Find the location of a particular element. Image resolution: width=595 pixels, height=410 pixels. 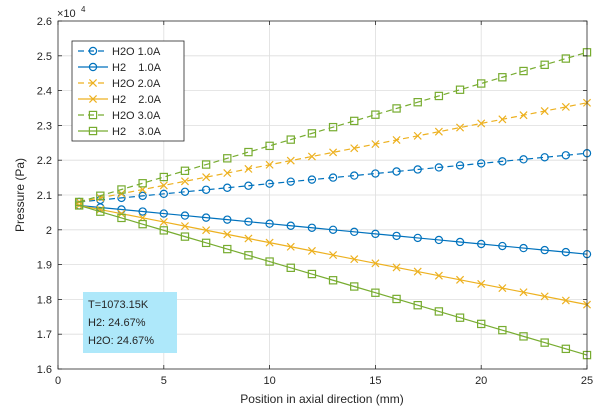

x-tick-label: 20 is located at coordinates (481, 381).